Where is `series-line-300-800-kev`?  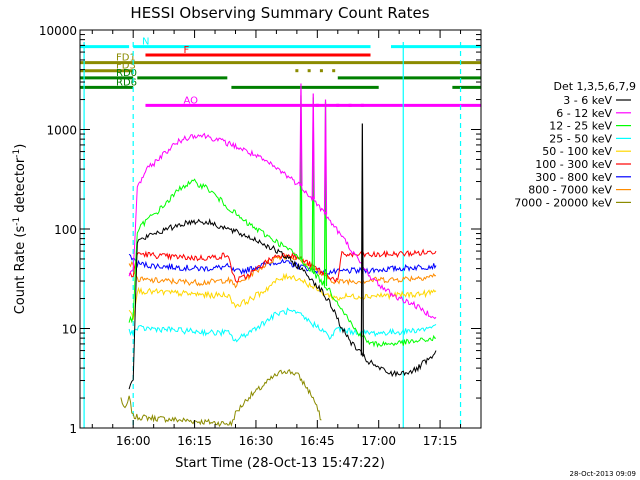 series-line-300-800-kev is located at coordinates (282, 264).